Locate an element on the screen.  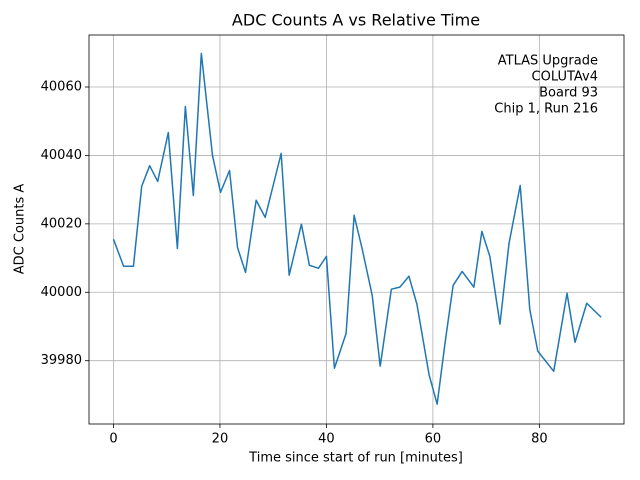
x-tick-label: 60 is located at coordinates (433, 439).